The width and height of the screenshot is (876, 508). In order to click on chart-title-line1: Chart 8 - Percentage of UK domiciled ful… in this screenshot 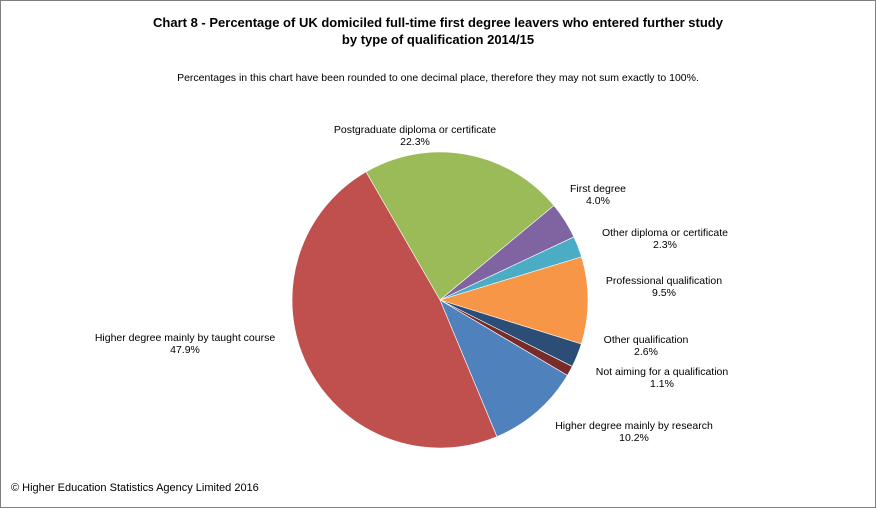, I will do `click(438, 22)`.